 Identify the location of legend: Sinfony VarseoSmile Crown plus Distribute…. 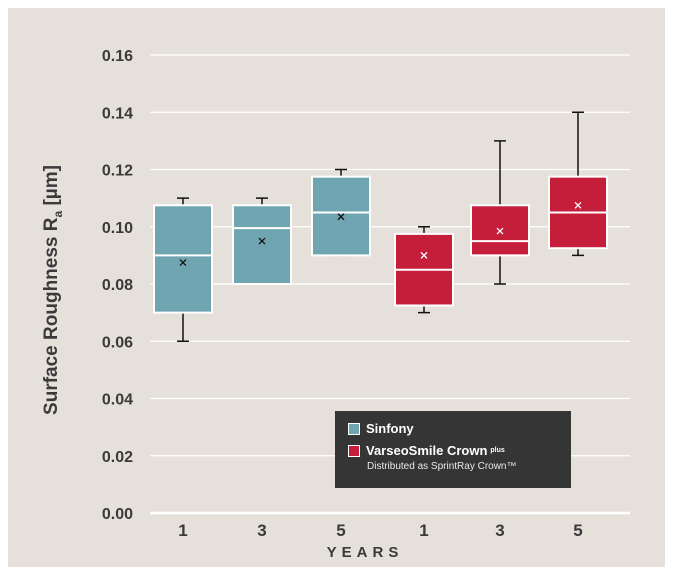
(453, 449).